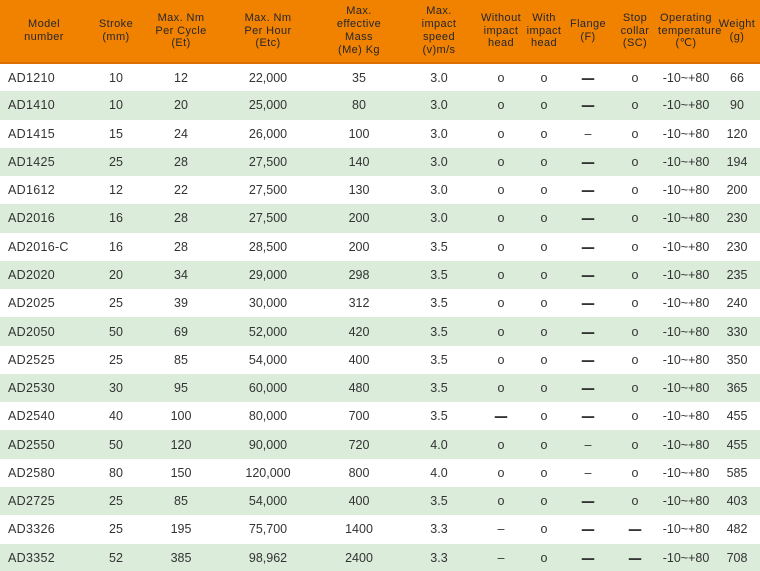 The image size is (760, 571). I want to click on table-cell: 35, so click(359, 77).